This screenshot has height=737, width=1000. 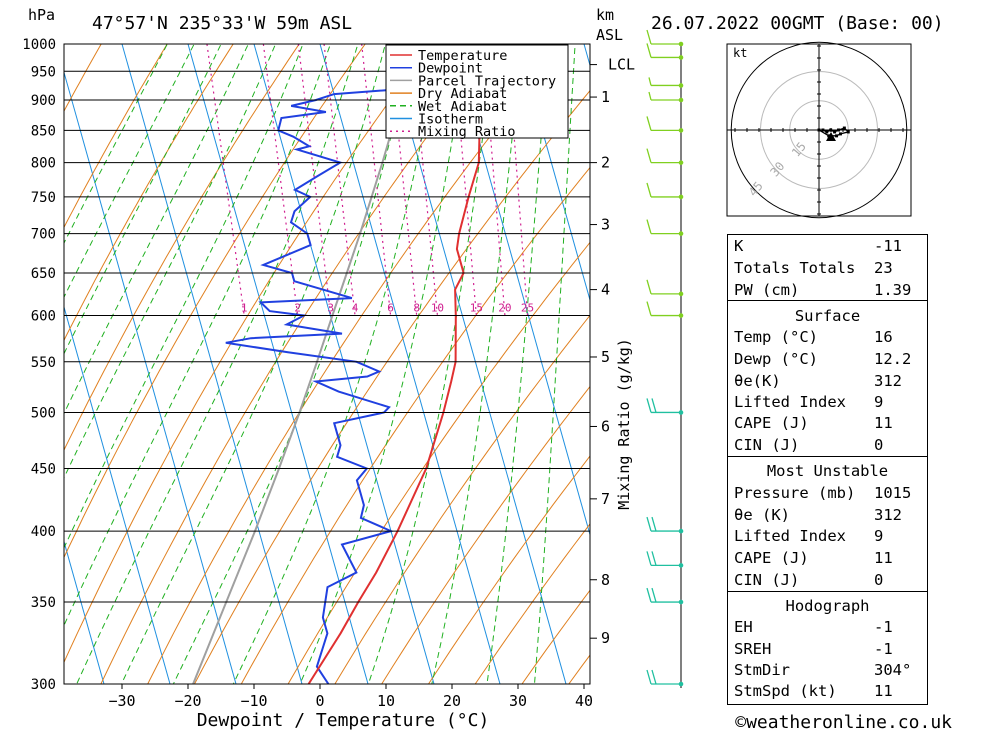 What do you see at coordinates (827, 558) in the screenshot?
I see `unstable-row-cape: CAPE (J)11` at bounding box center [827, 558].